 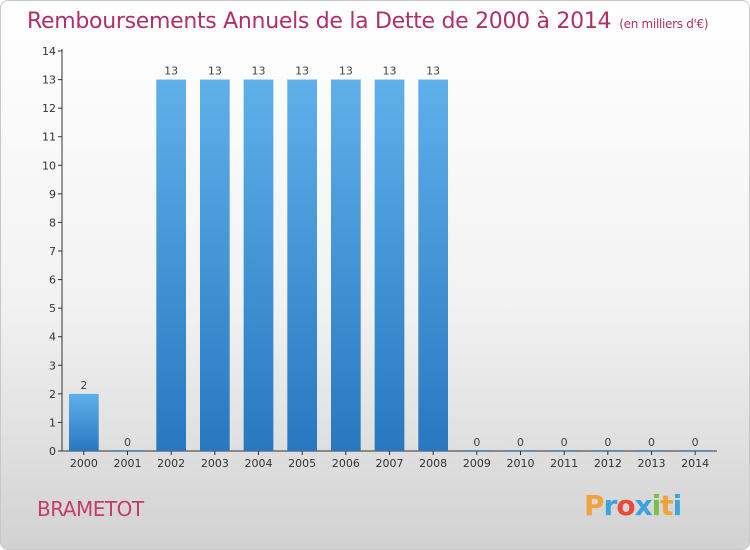 I want to click on x-tick-label: 2010, so click(x=521, y=463).